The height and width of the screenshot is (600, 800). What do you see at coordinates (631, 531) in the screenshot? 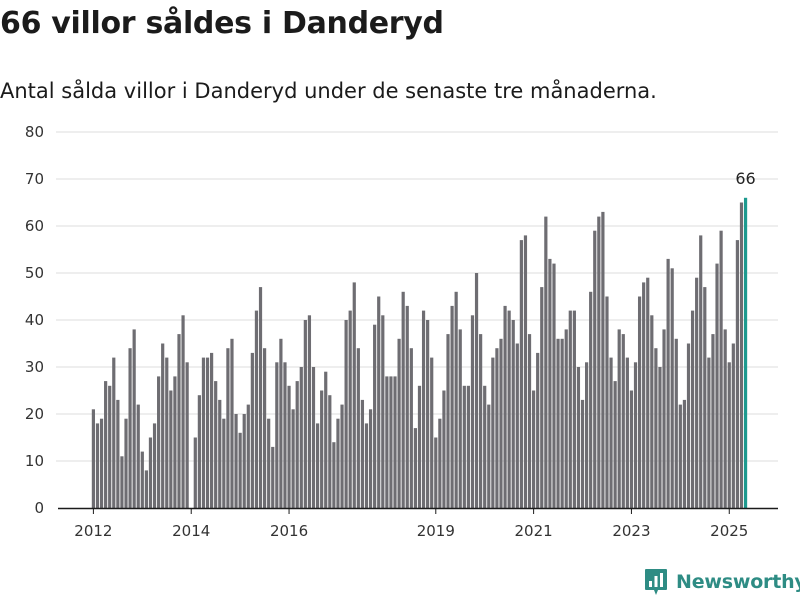
I see `x-tick-label: 2023` at bounding box center [631, 531].